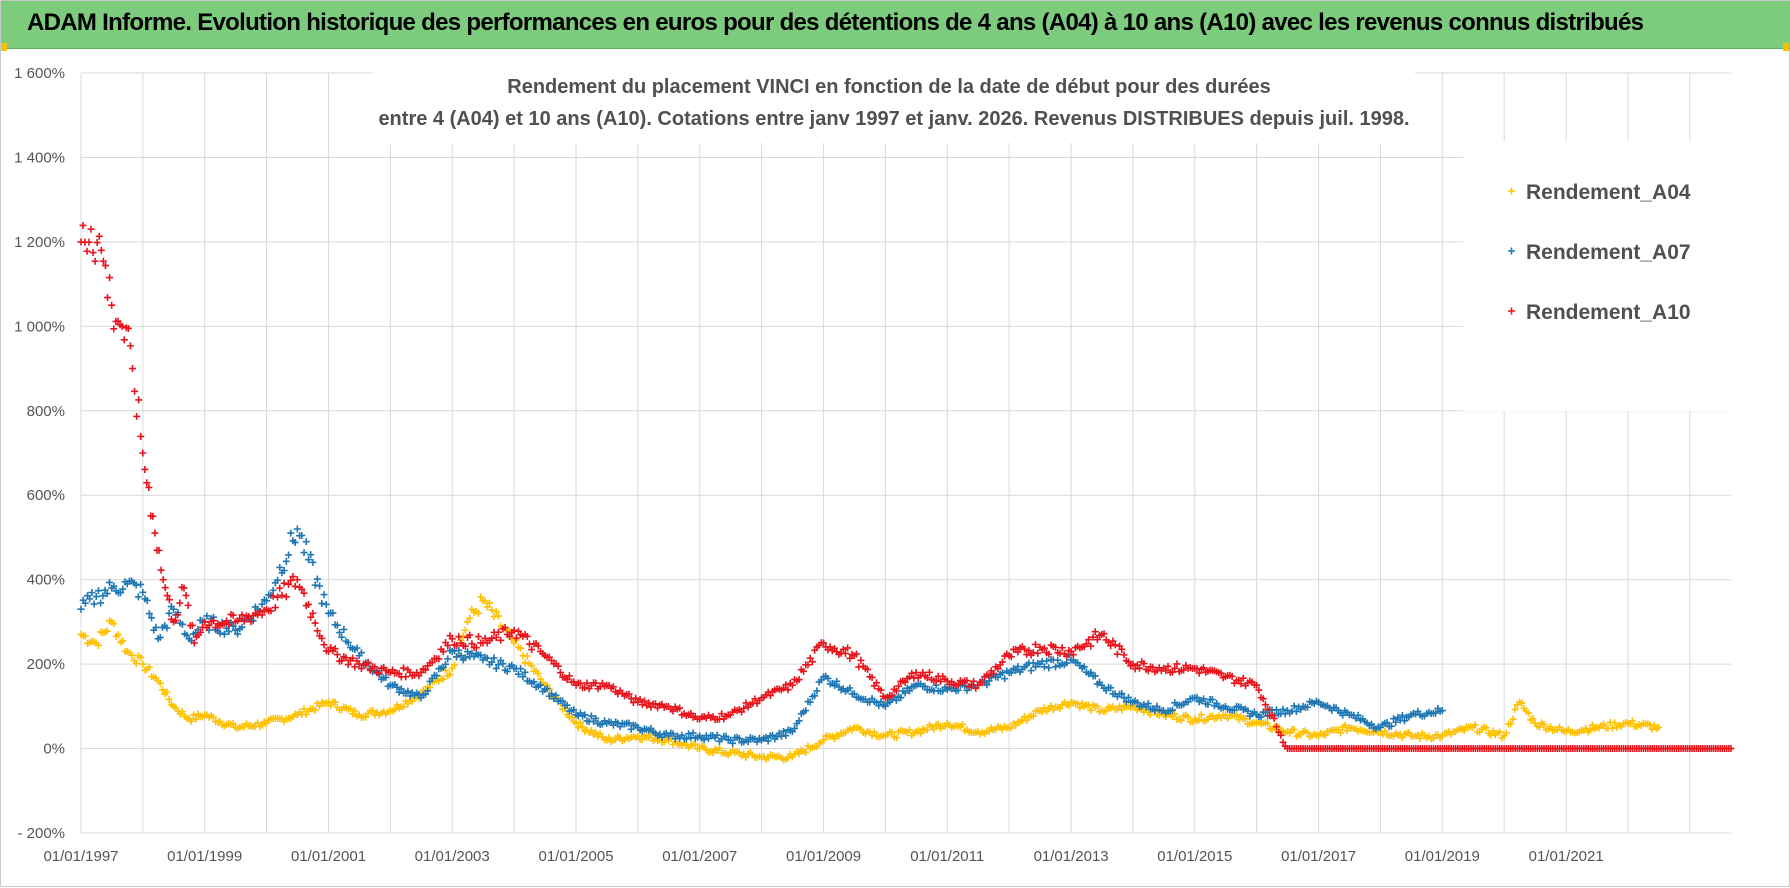 The image size is (1790, 888). What do you see at coordinates (1194, 856) in the screenshot?
I see `x-tick-label: 01/01/2015` at bounding box center [1194, 856].